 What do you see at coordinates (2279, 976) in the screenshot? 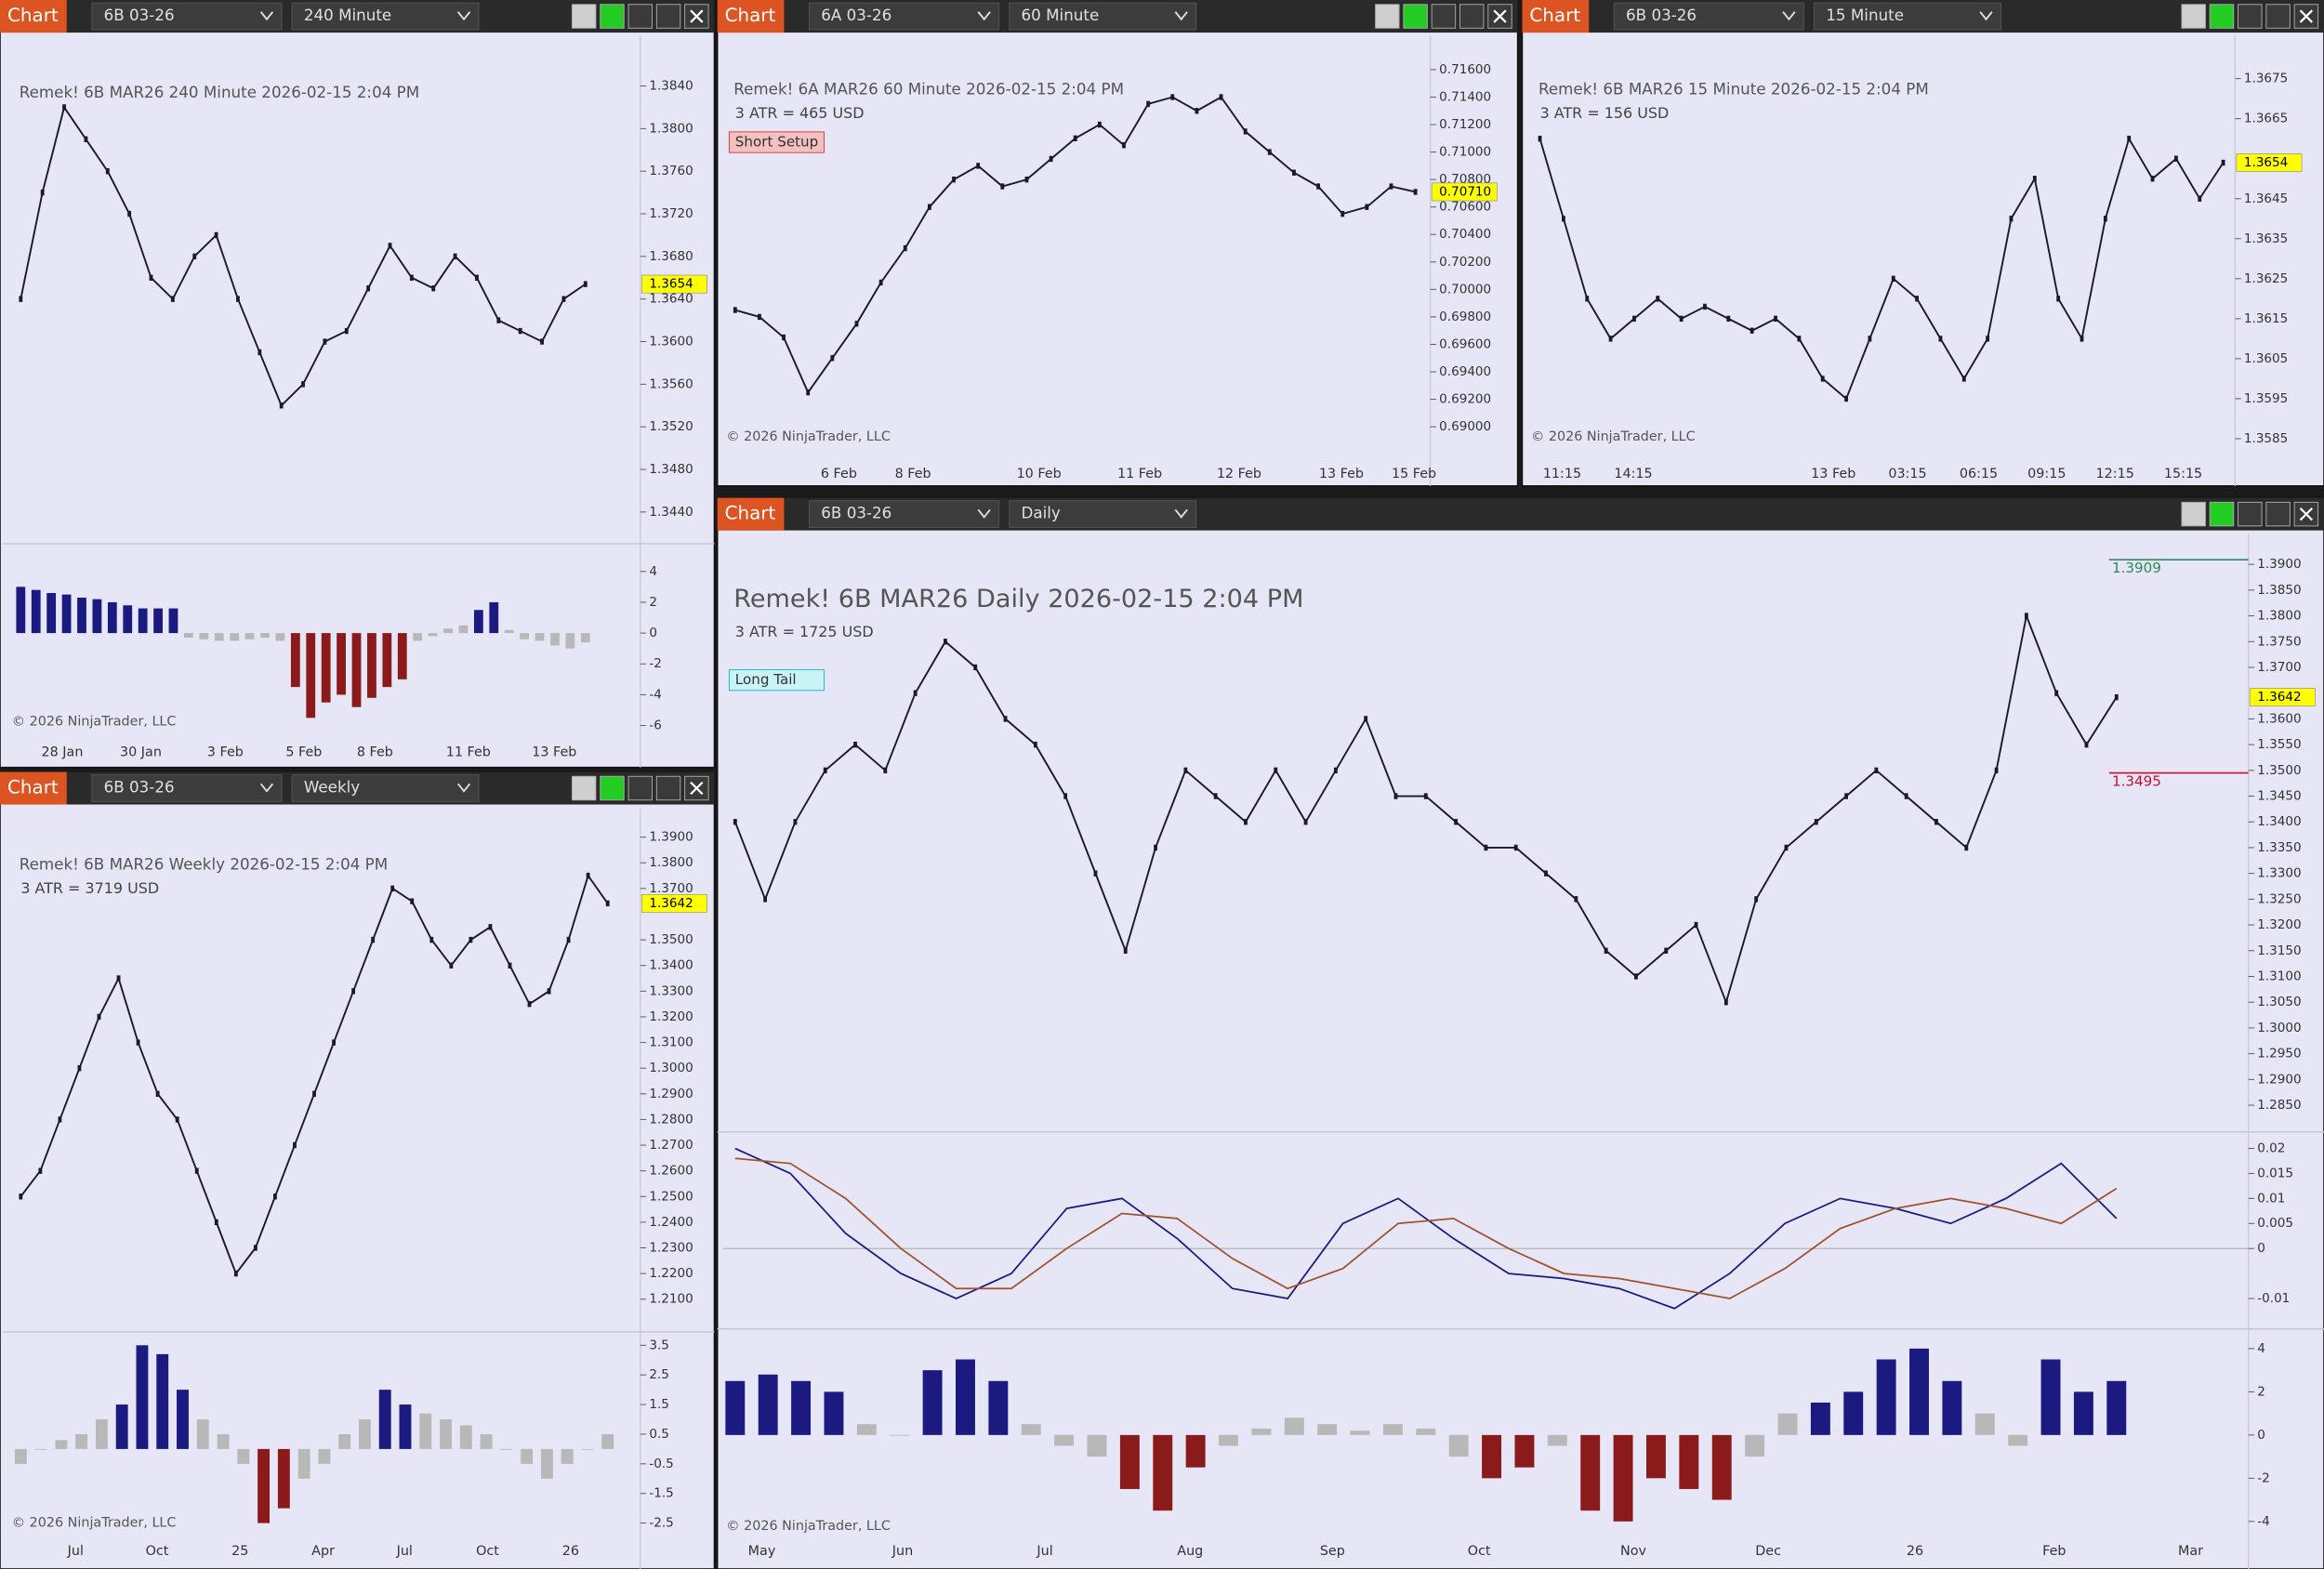
I see `y-tick-label: 1.3100` at bounding box center [2279, 976].